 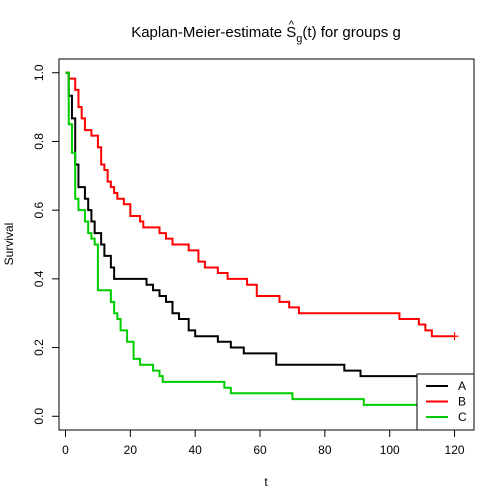 What do you see at coordinates (46, 244) in the screenshot?
I see `y-axis: 0.0 0.2 0.4 0.6 0.8 1.0` at bounding box center [46, 244].